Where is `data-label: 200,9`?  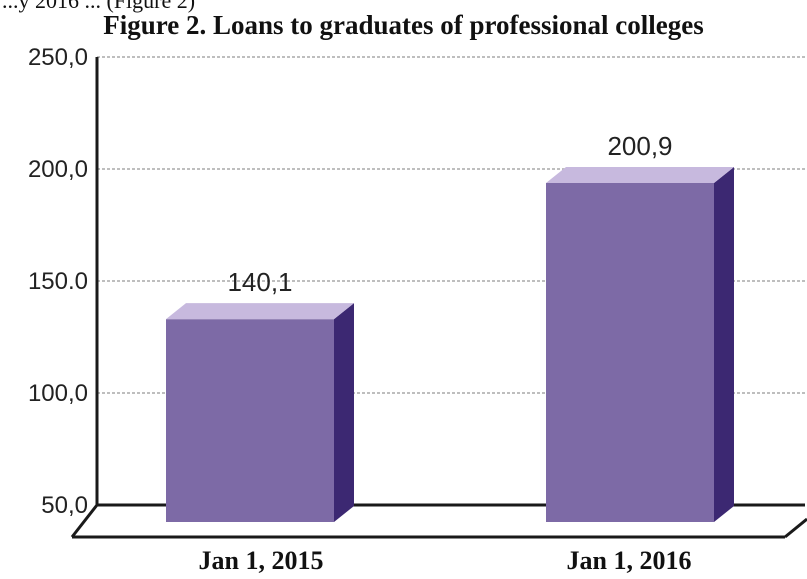 data-label: 200,9 is located at coordinates (639, 146).